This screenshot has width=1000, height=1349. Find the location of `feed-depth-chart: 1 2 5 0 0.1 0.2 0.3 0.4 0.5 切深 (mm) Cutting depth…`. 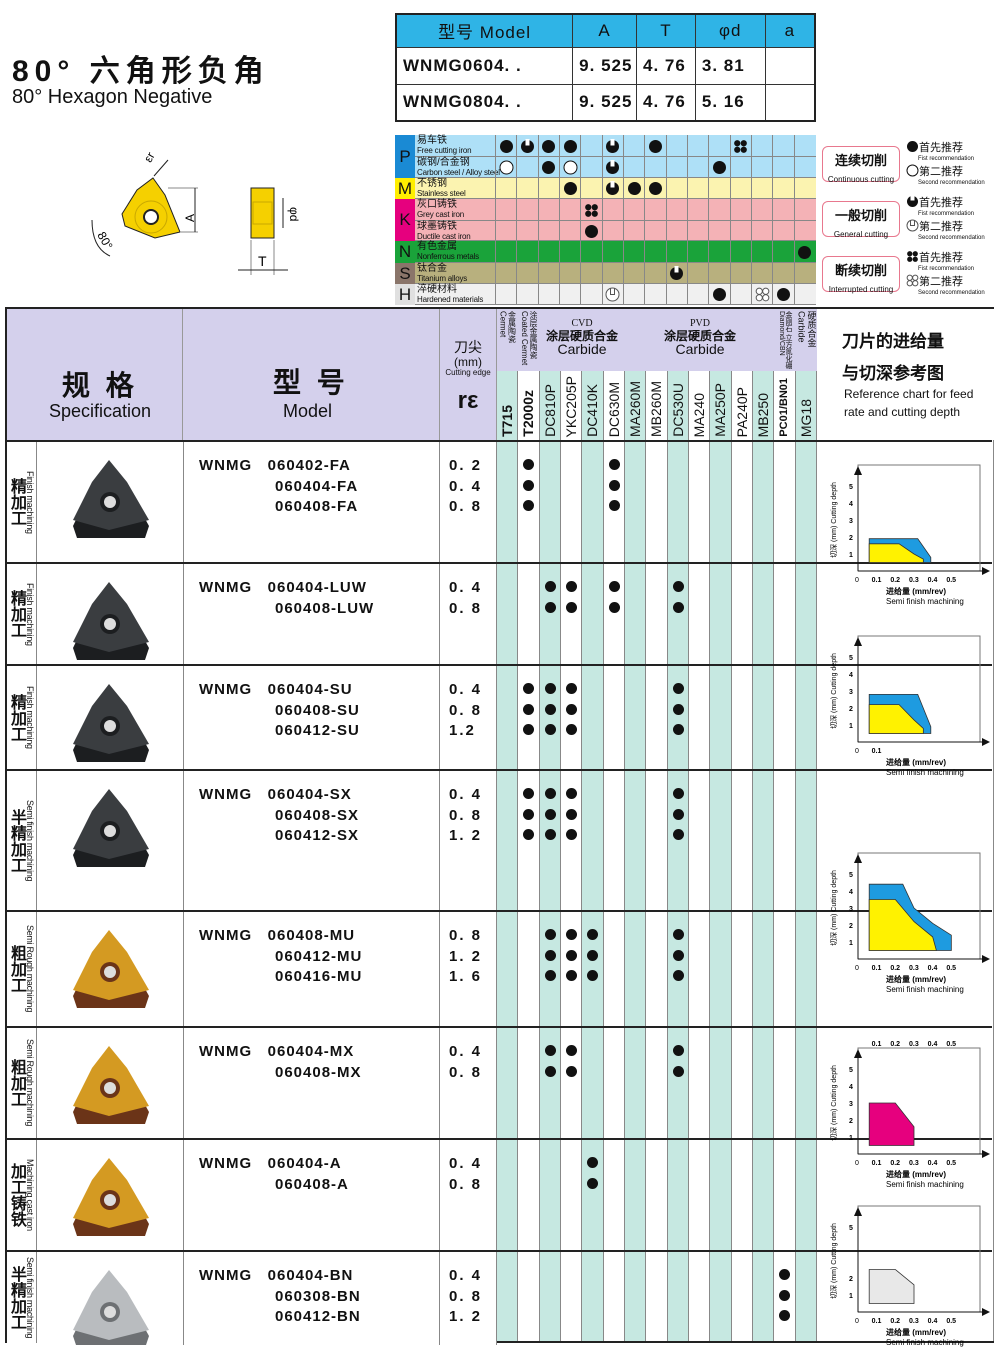

feed-depth-chart: 1 2 5 0 0.1 0.2 0.3 0.4 0.5 切深 (mm) Cutting depth… is located at coordinates (909, 1276).